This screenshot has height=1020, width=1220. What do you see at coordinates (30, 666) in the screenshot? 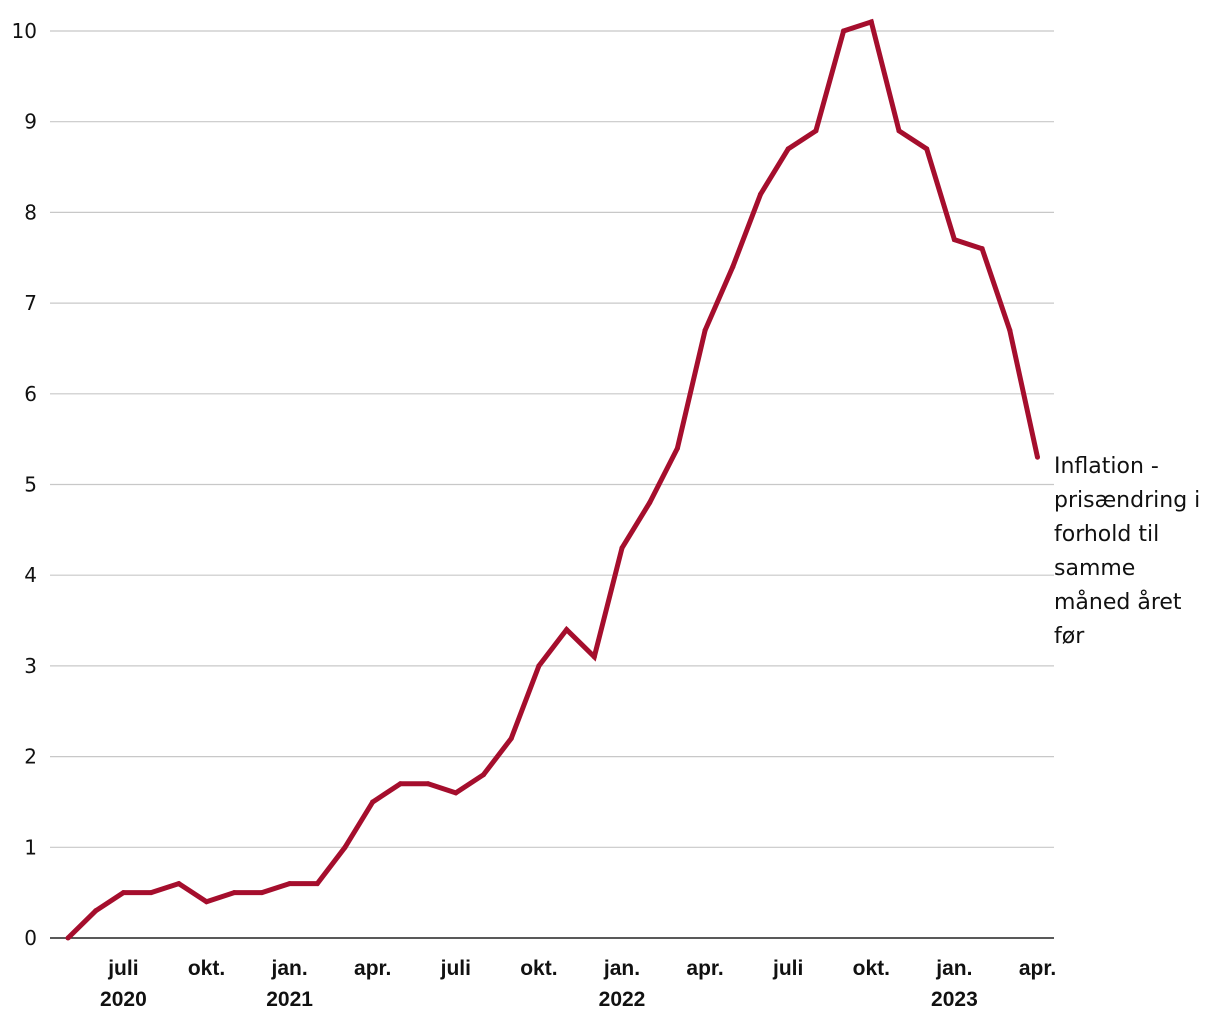
I see `y-tick-label-3: 3` at bounding box center [30, 666].